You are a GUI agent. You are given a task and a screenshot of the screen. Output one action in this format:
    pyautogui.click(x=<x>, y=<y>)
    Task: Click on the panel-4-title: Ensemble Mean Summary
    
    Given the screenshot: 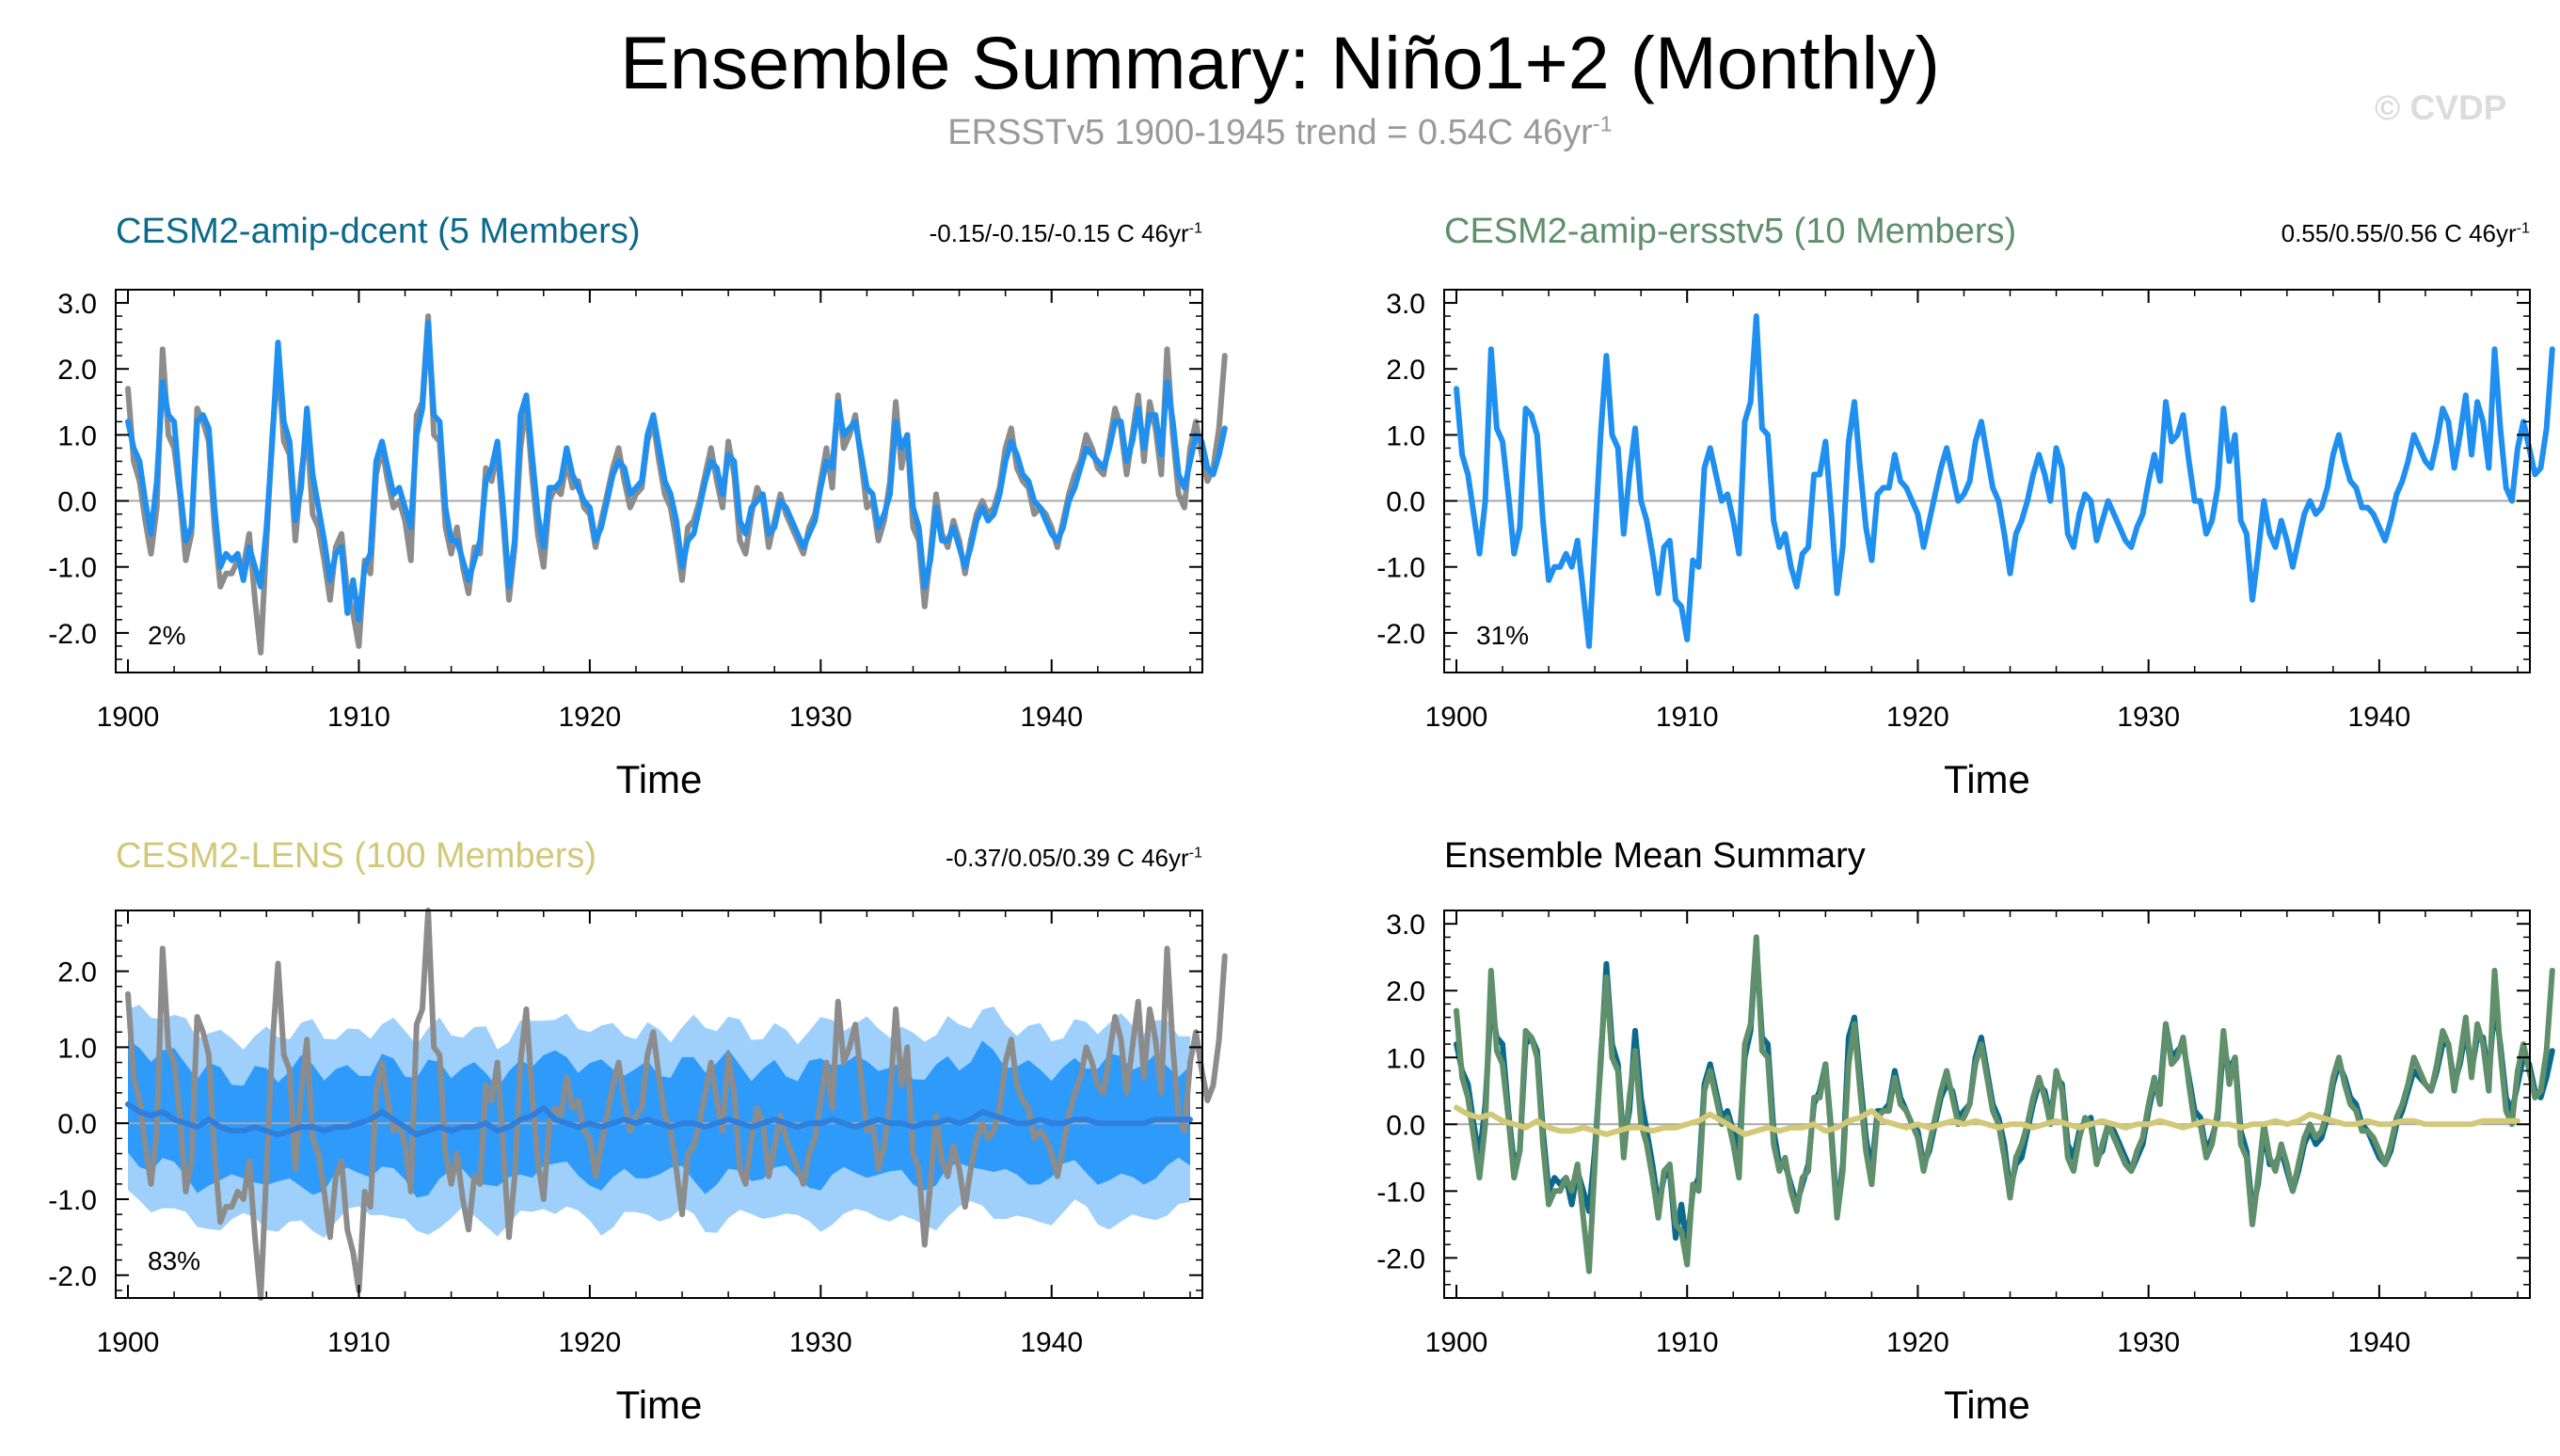 What is the action you would take?
    pyautogui.click(x=1655, y=856)
    